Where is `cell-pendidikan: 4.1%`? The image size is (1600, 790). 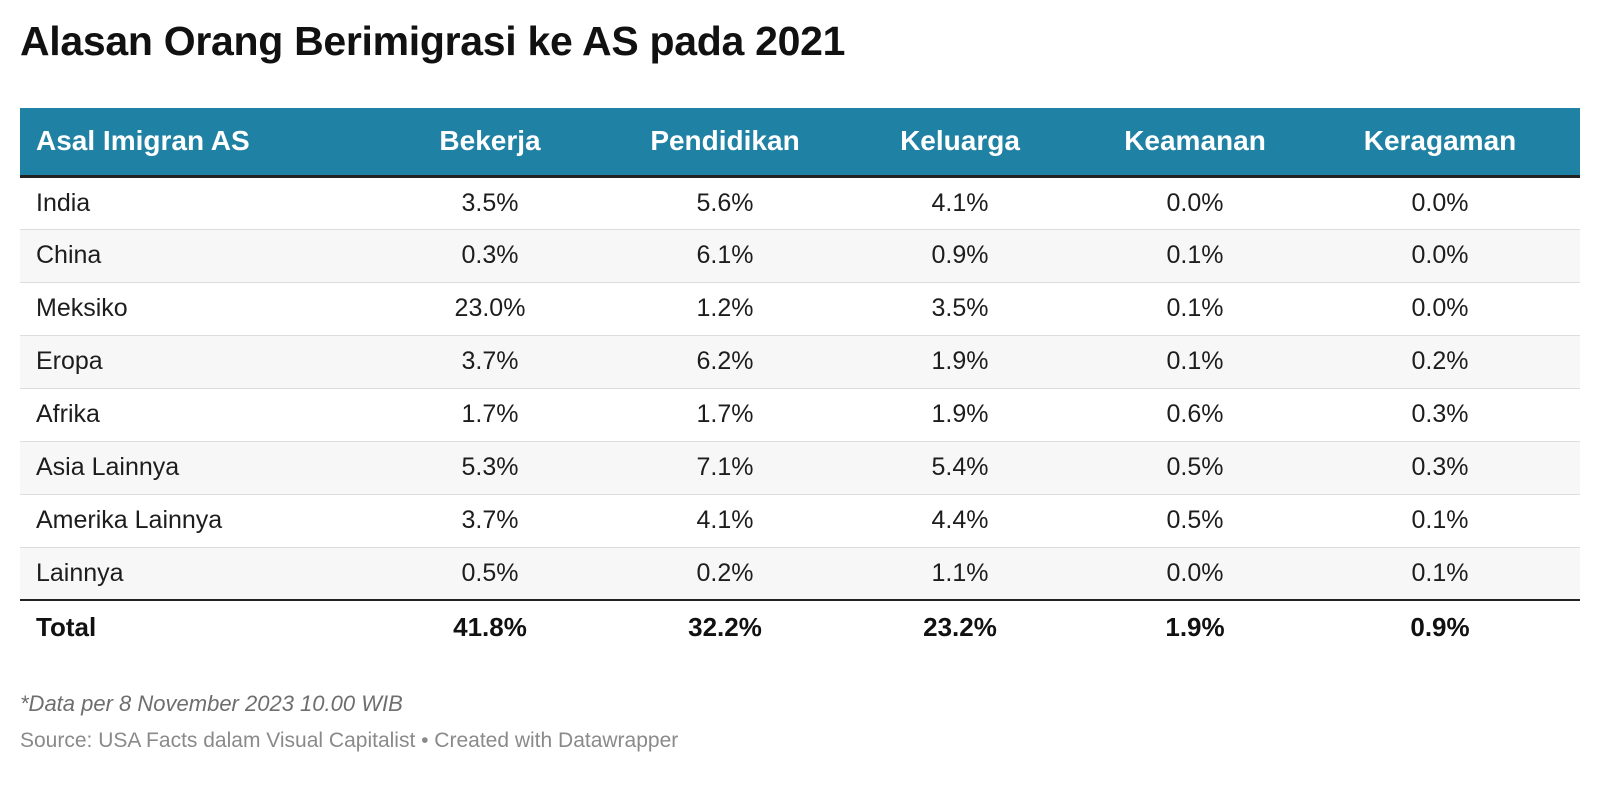 cell-pendidikan: 4.1% is located at coordinates (725, 521).